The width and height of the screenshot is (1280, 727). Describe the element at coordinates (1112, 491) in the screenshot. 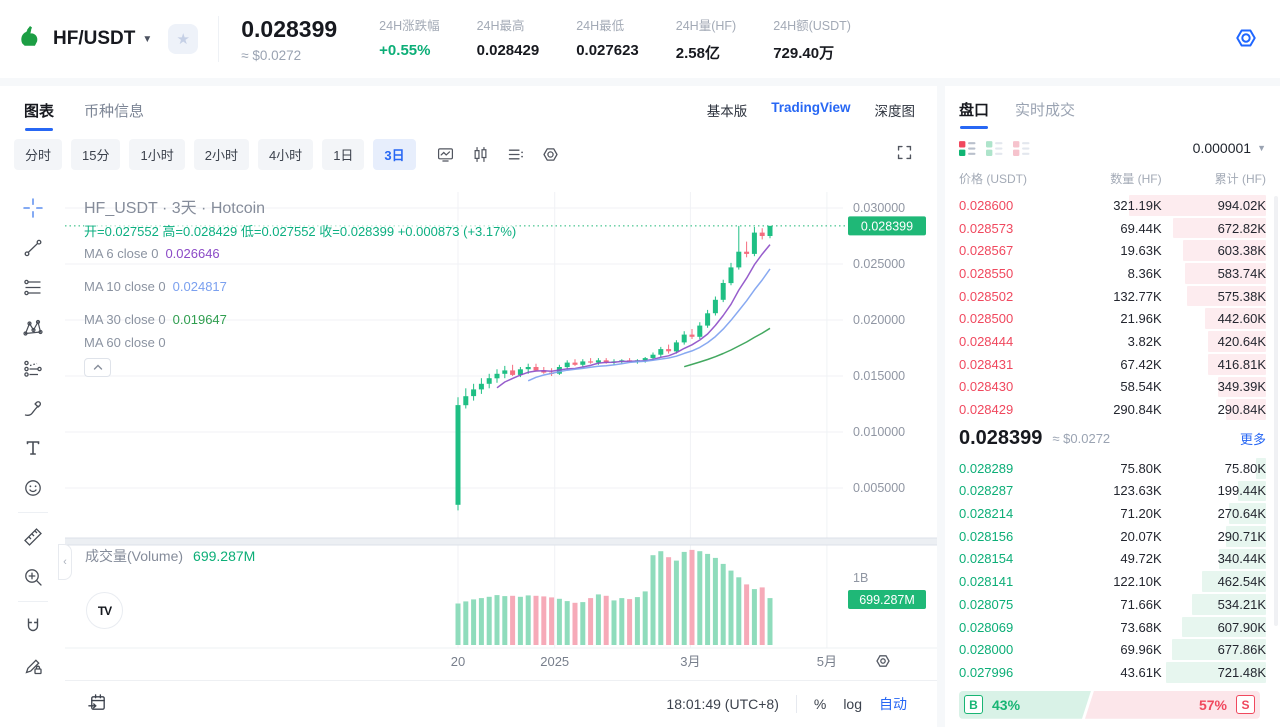

I see `bid-row: 0.028287 123.63K 199.44K` at that location.